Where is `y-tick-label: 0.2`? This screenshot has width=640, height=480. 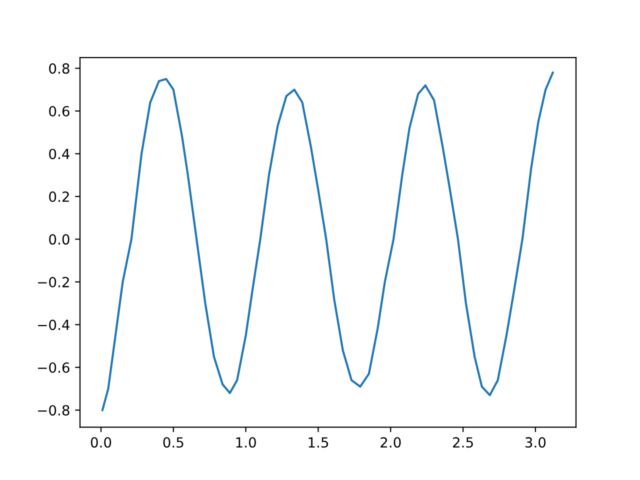
y-tick-label: 0.2 is located at coordinates (59, 196).